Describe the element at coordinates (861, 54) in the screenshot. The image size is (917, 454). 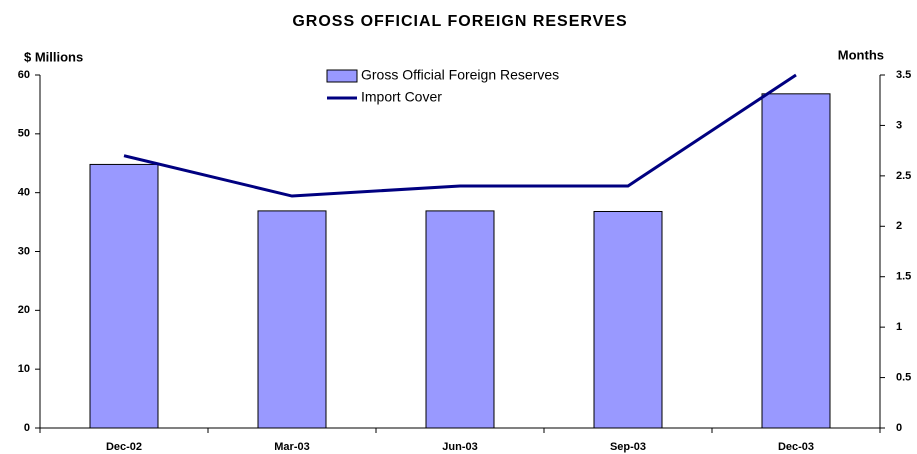
I see `y2-axis-label: Months` at that location.